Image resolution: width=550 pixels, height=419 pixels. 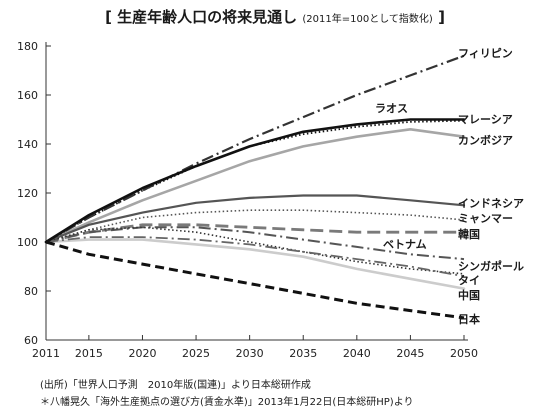 What do you see at coordinates (196, 353) in the screenshot?
I see `x-tick-label: 2025` at bounding box center [196, 353].